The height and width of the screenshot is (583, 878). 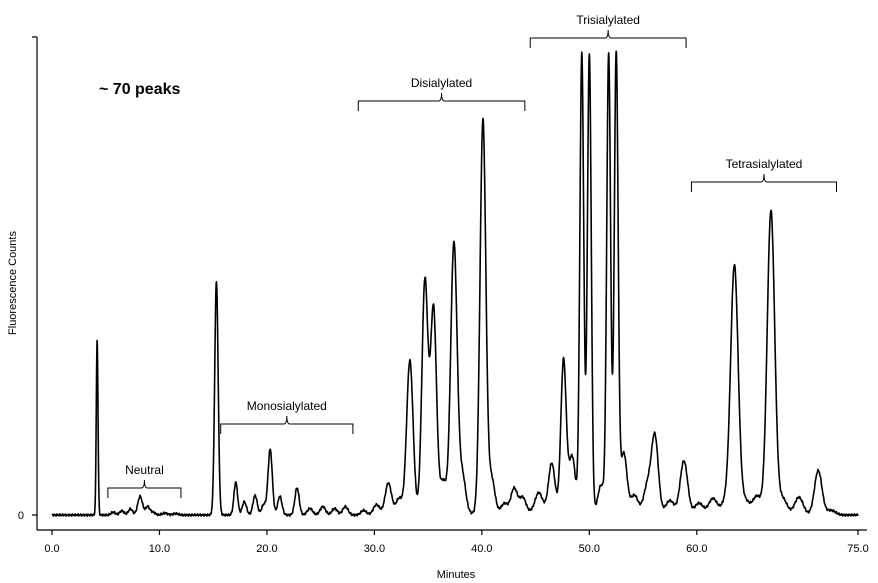 I want to click on x-tick-label: 0.0, so click(x=51, y=549).